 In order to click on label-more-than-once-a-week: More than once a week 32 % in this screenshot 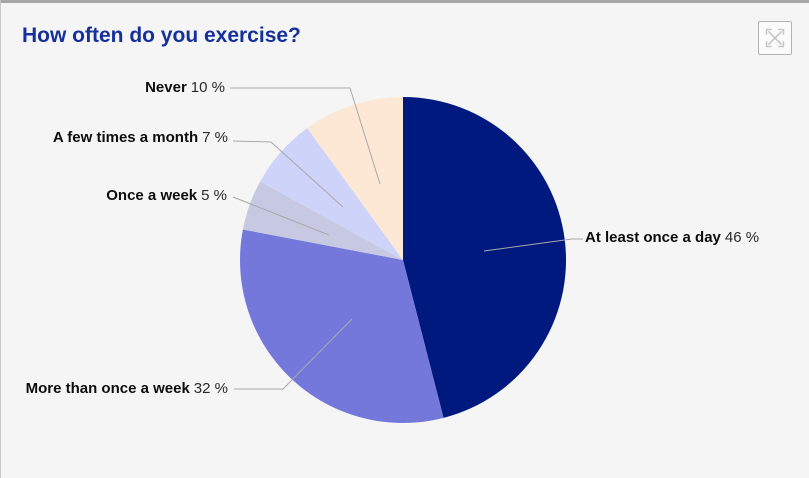, I will do `click(126, 388)`.